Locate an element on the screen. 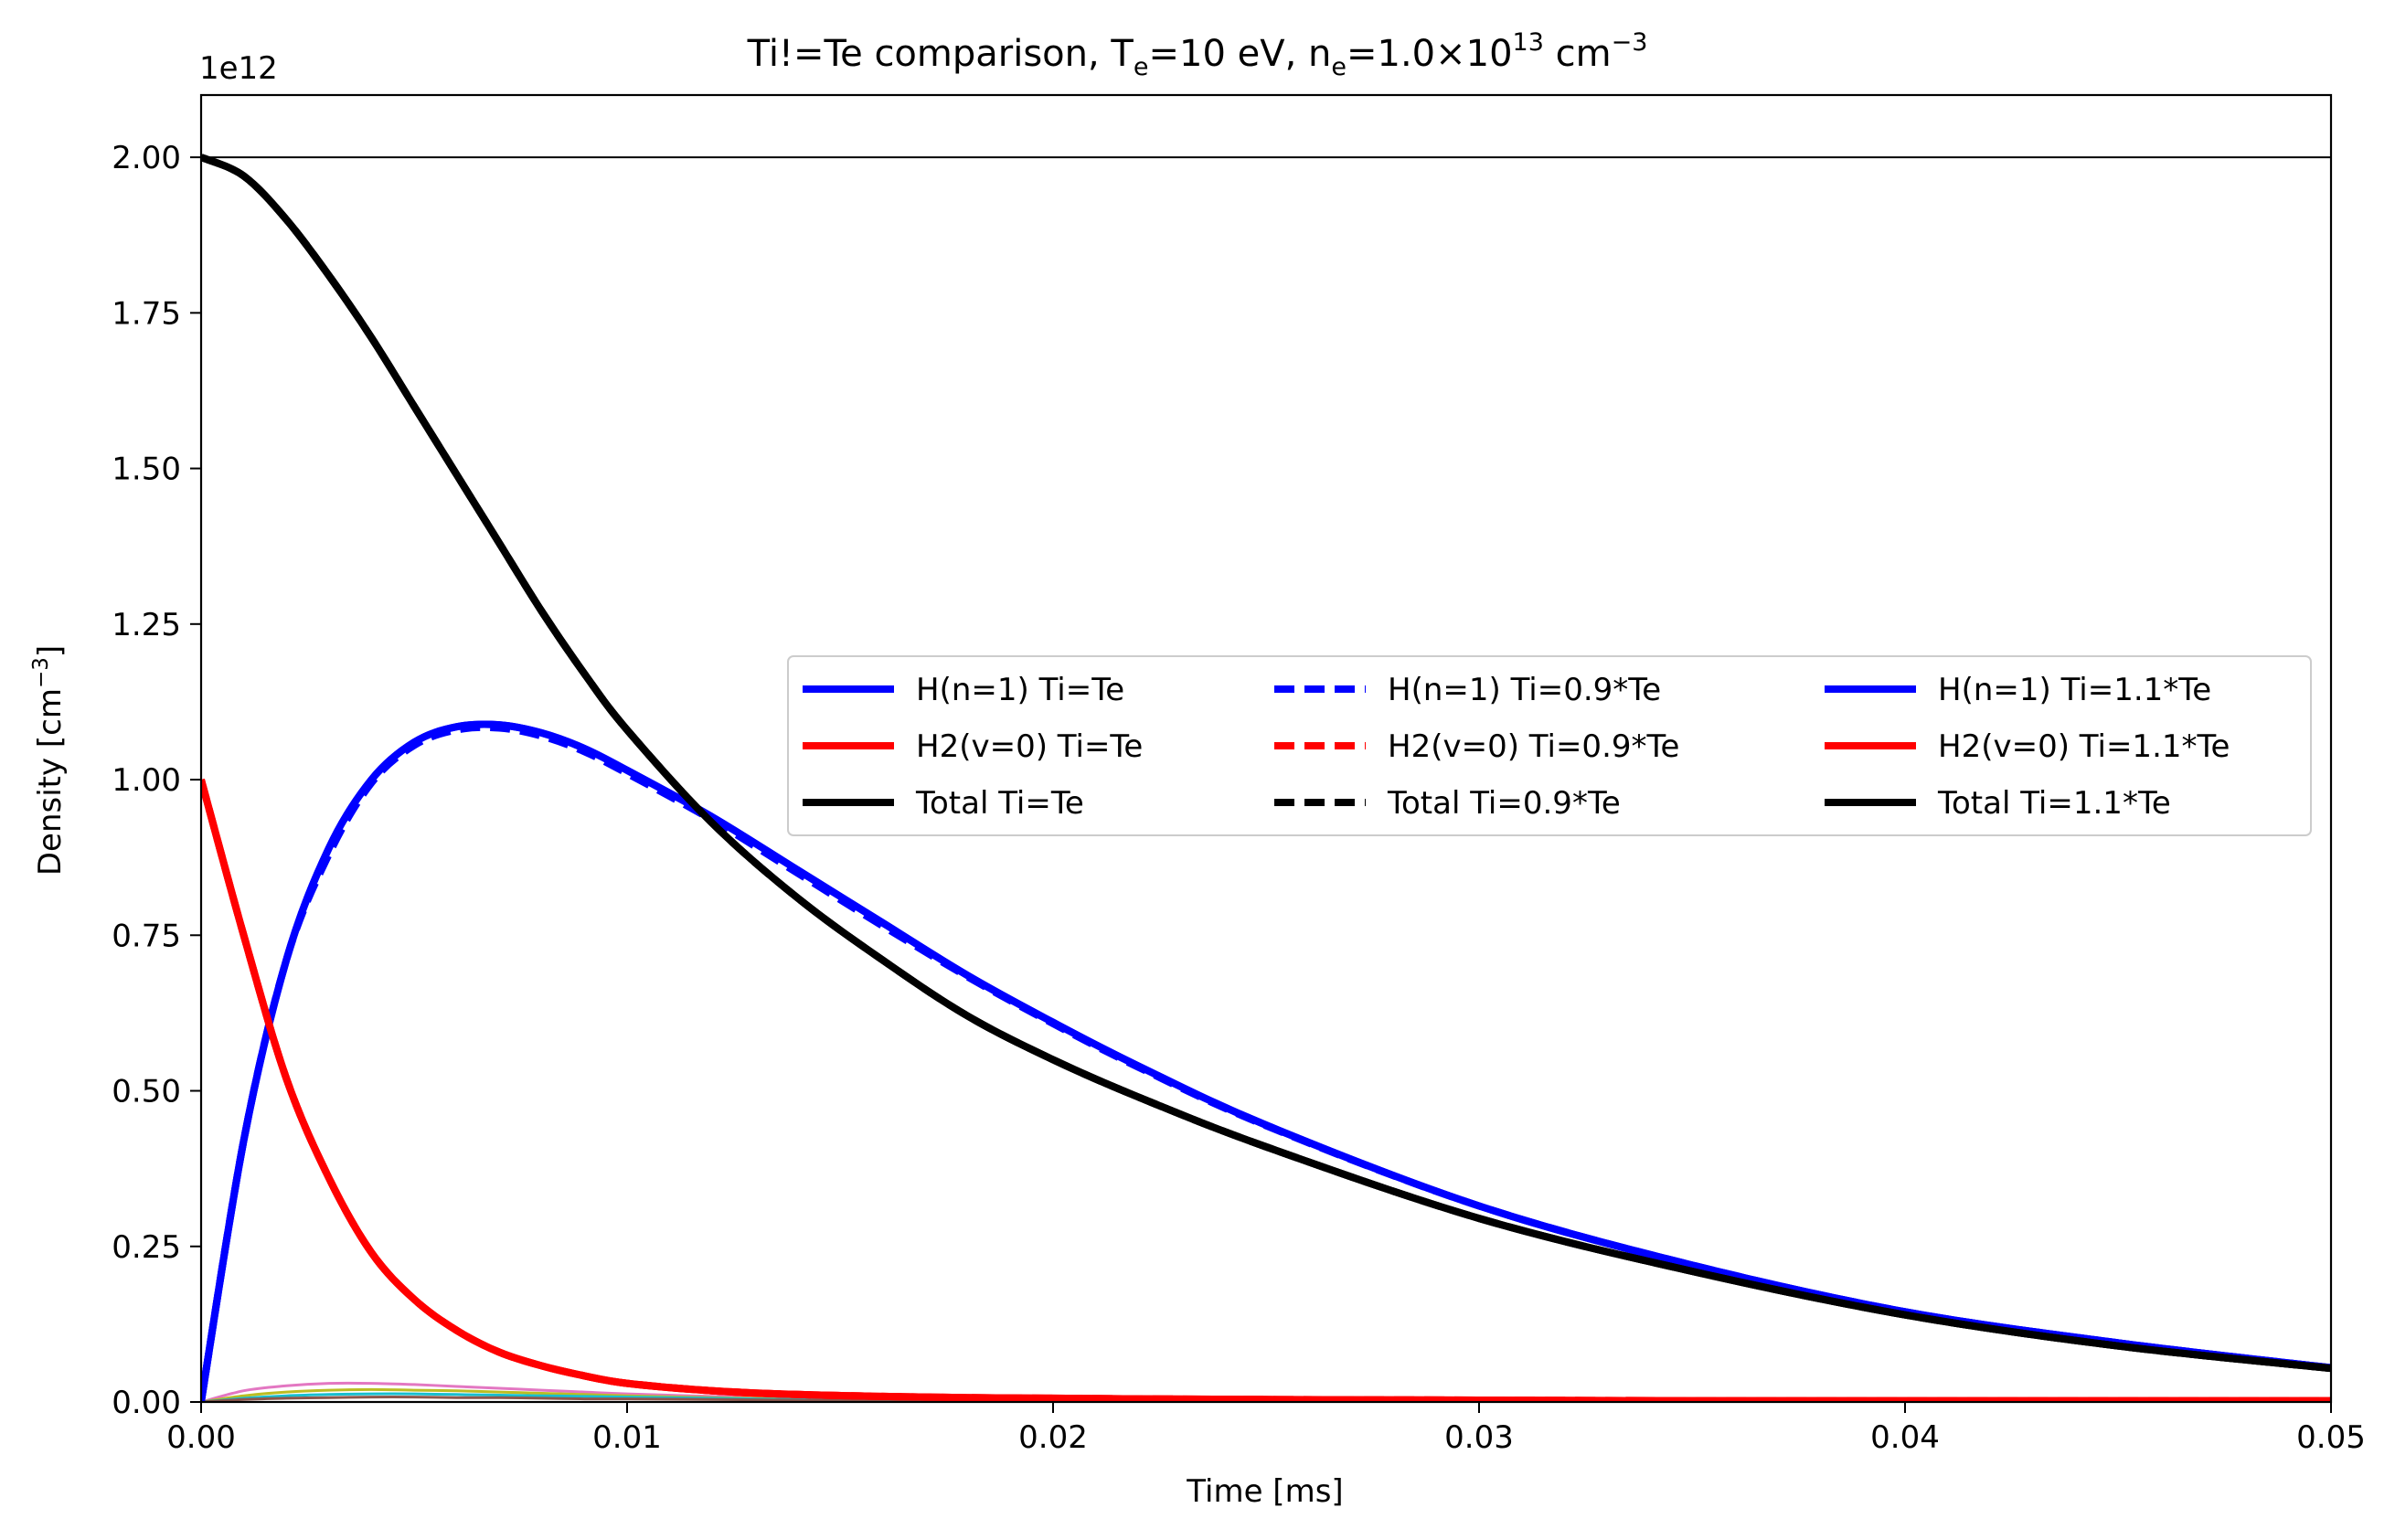  x-tick-label: 0.01 is located at coordinates (627, 1437).